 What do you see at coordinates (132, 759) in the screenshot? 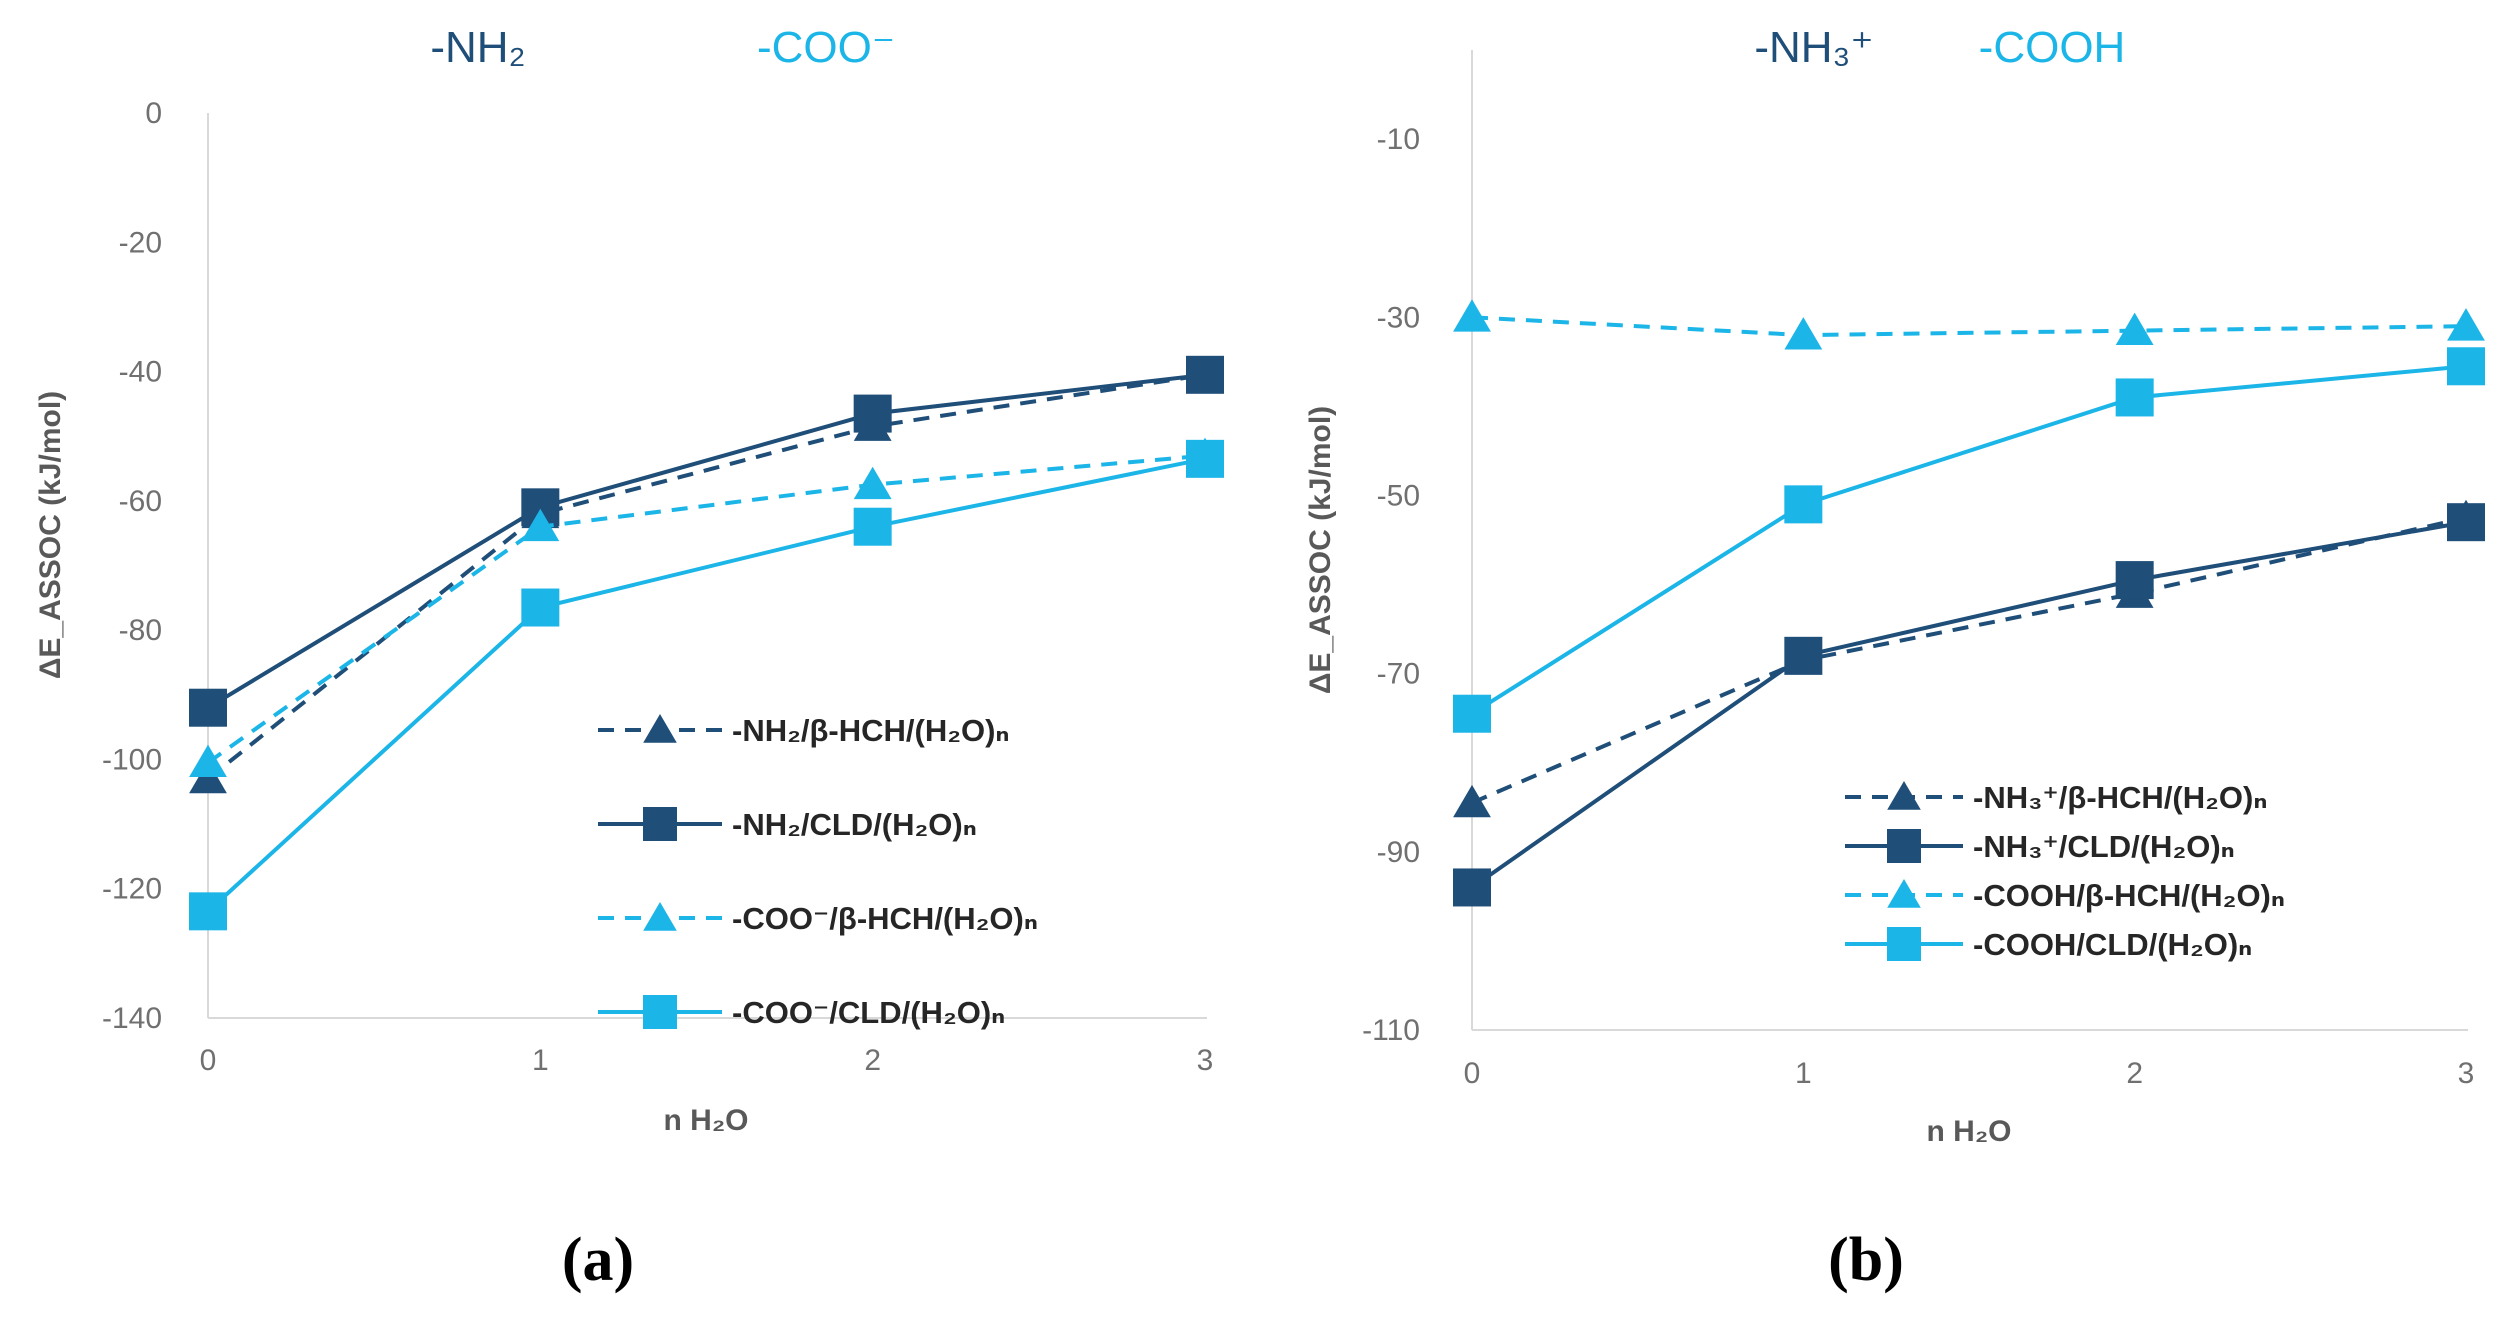
I see `y-tick-label: -100` at bounding box center [132, 759].